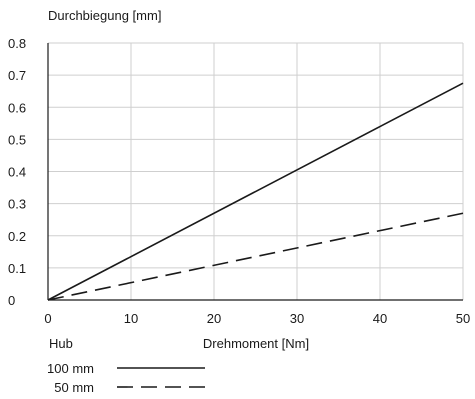  What do you see at coordinates (11, 300) in the screenshot?
I see `y-tick-label: 0` at bounding box center [11, 300].